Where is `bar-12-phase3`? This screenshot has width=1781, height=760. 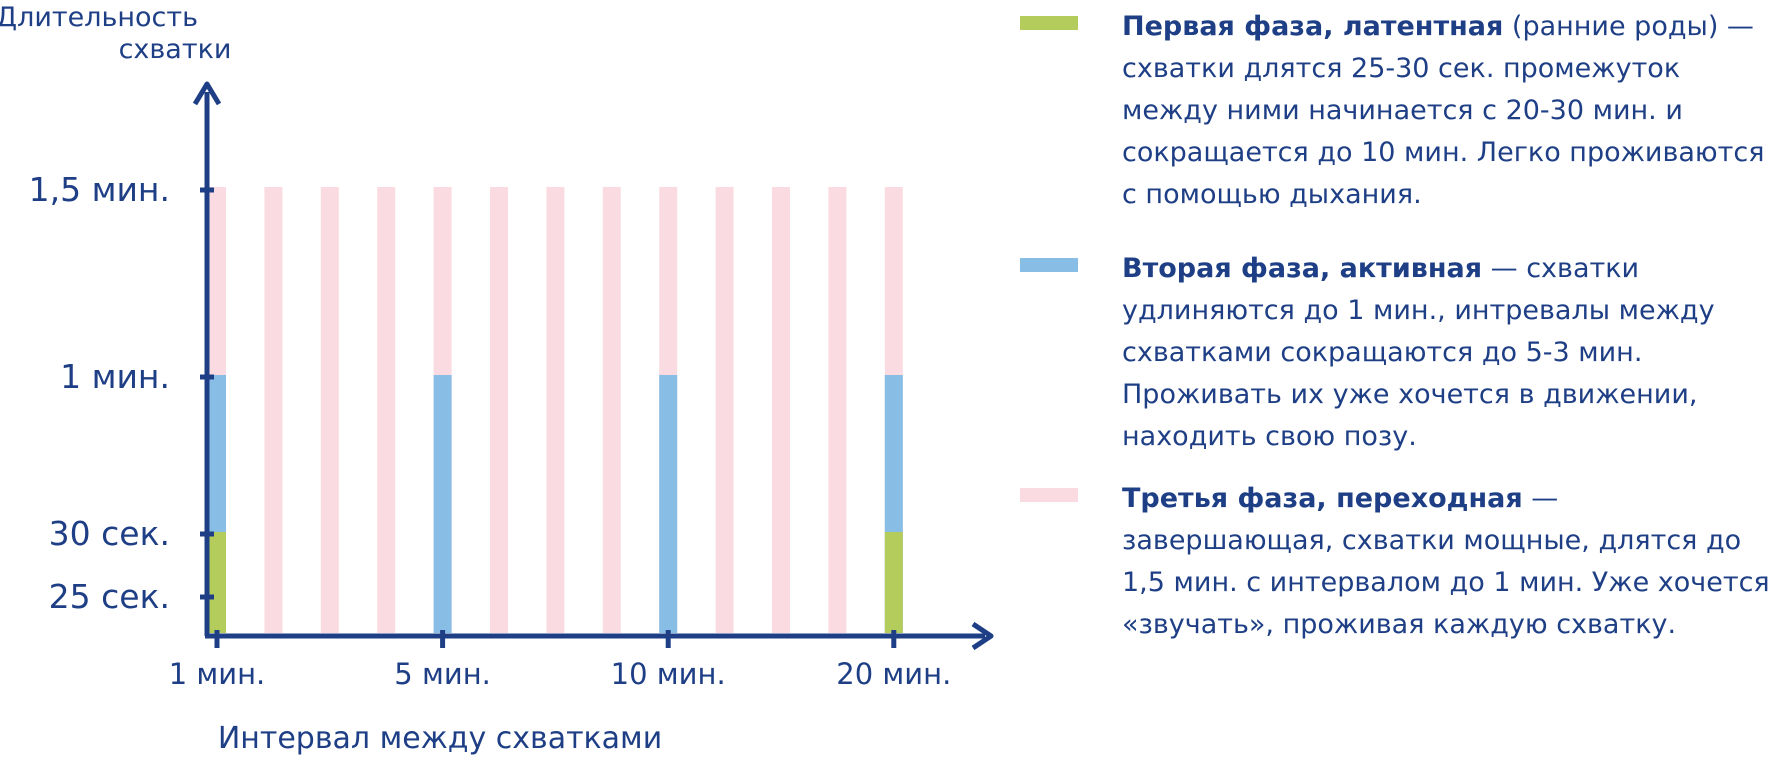
bar-12-phase3 is located at coordinates (837, 410).